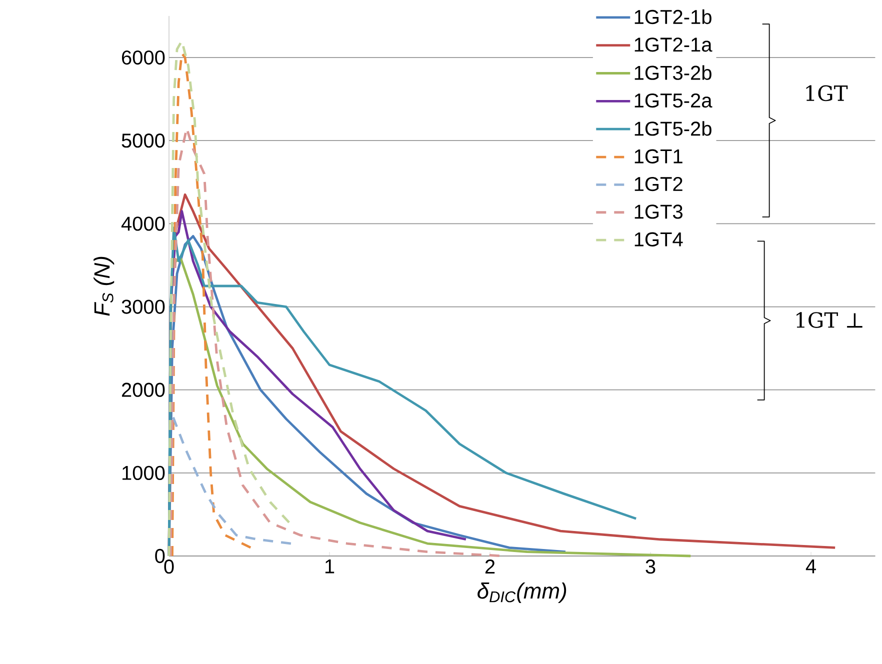 This screenshot has height=664, width=882. I want to click on y-tick-label: 3000, so click(143, 307).